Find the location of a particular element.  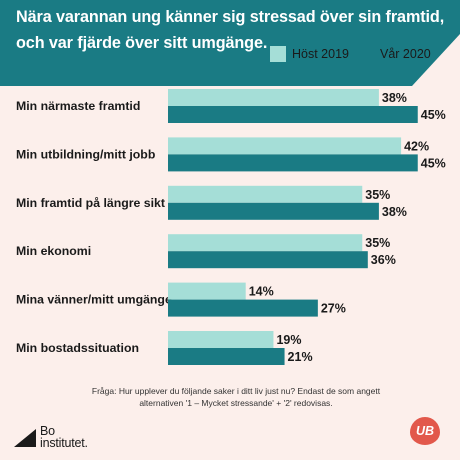

legend-swatch-var-2020 is located at coordinates (366, 54).